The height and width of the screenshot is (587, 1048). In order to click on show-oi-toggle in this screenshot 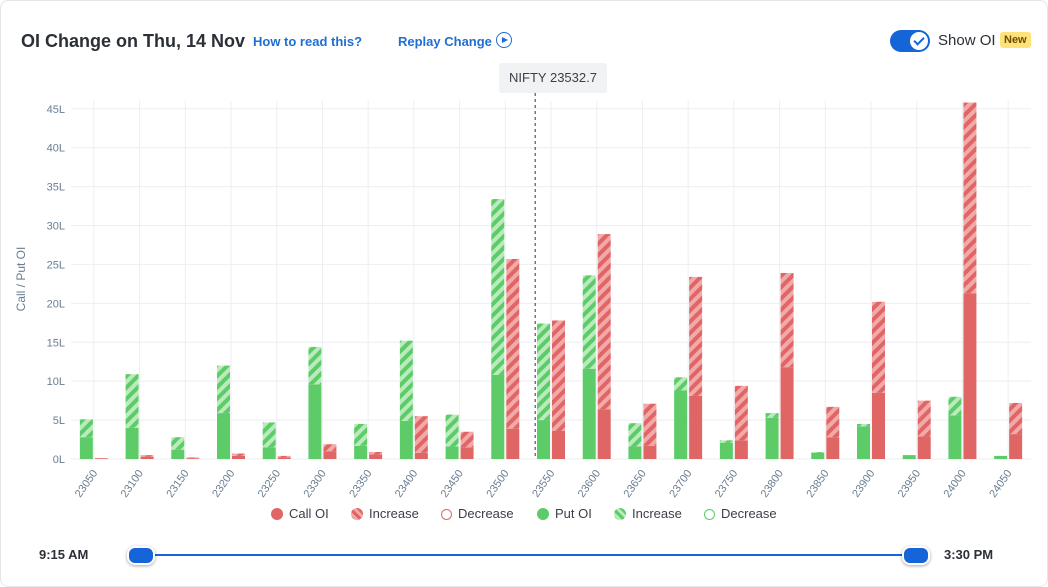, I will do `click(910, 41)`.